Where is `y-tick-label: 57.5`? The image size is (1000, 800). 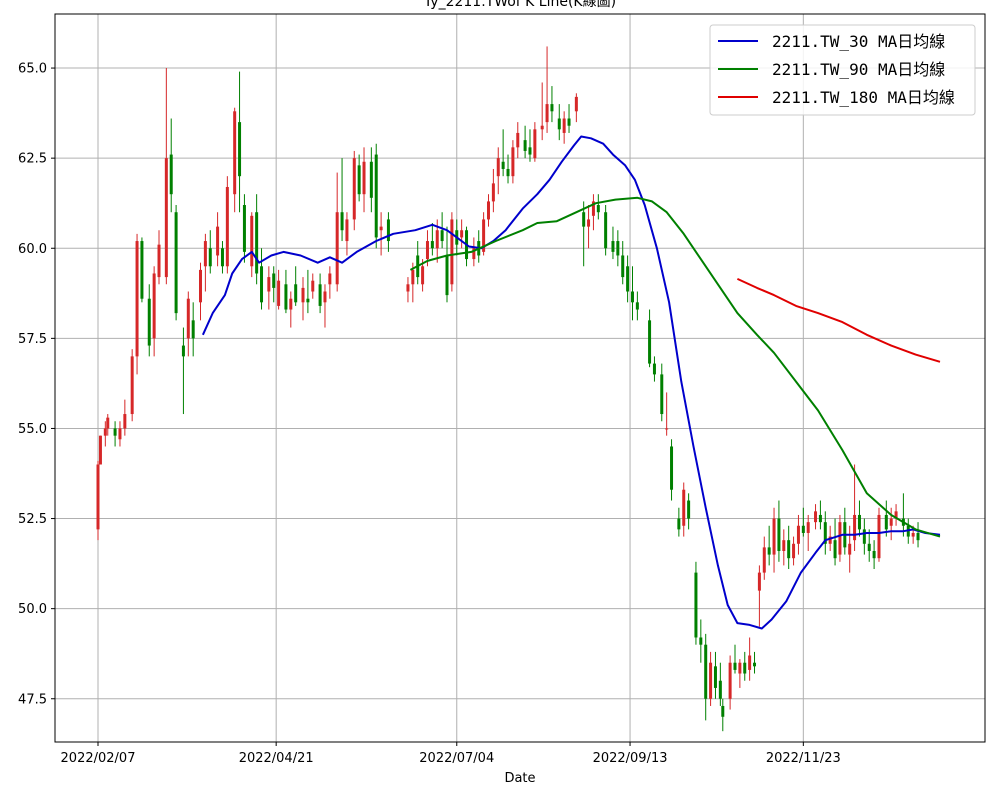
y-tick-label: 57.5 is located at coordinates (32, 339).